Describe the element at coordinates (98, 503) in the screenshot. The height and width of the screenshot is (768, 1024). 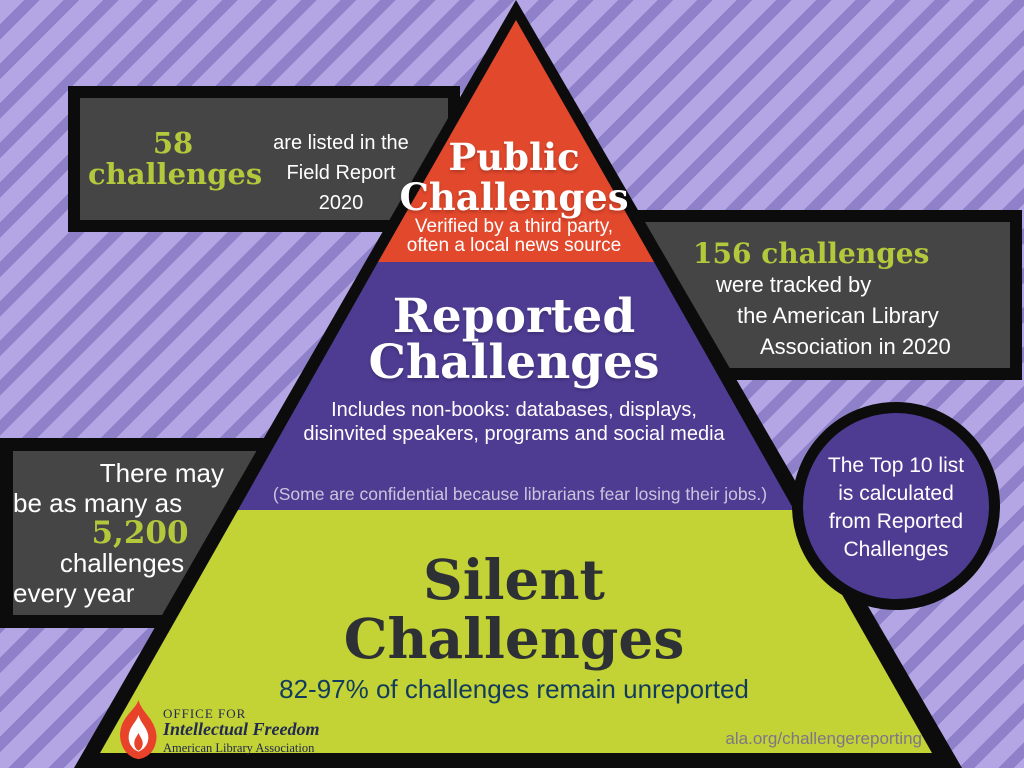
I see `estimate-line: be as many as` at that location.